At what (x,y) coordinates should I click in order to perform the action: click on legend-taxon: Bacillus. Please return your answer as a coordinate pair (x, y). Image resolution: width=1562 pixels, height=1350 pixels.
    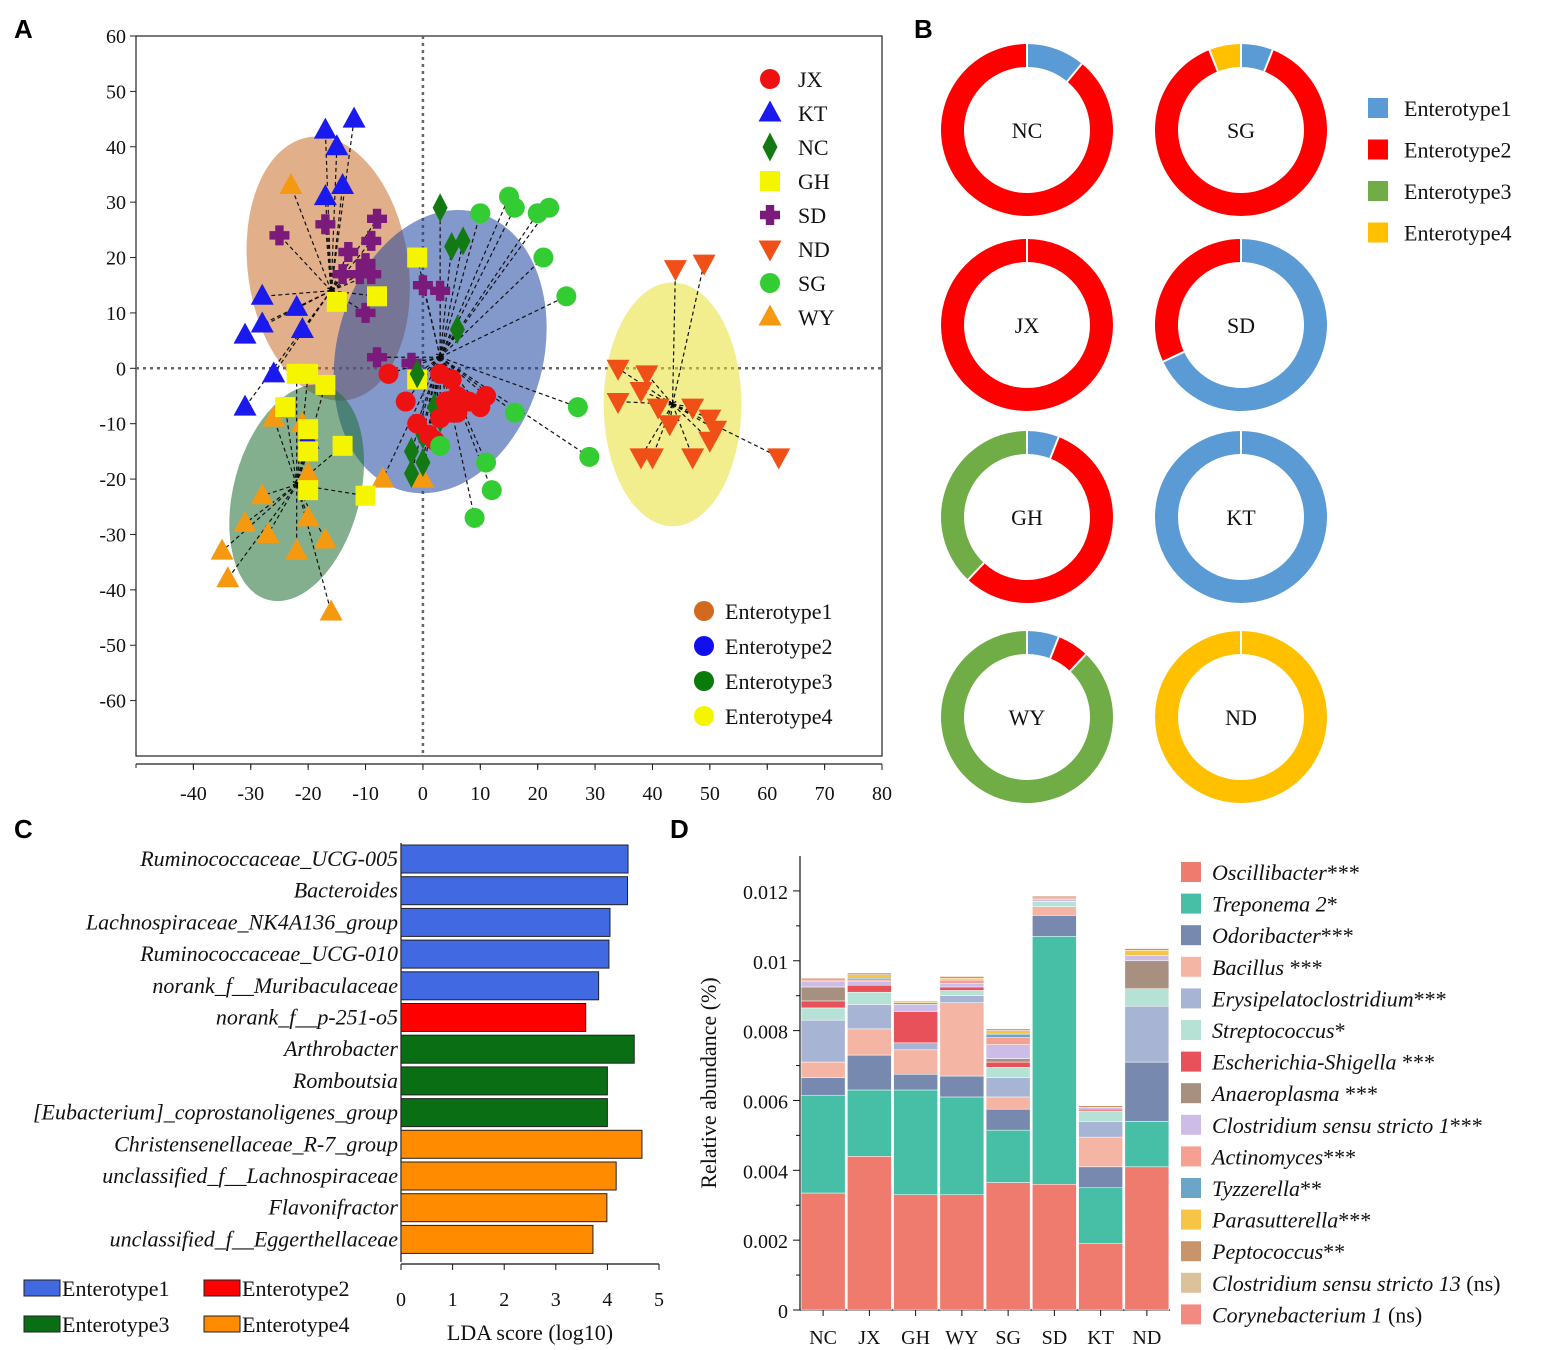
    Looking at the image, I should click on (1248, 967).